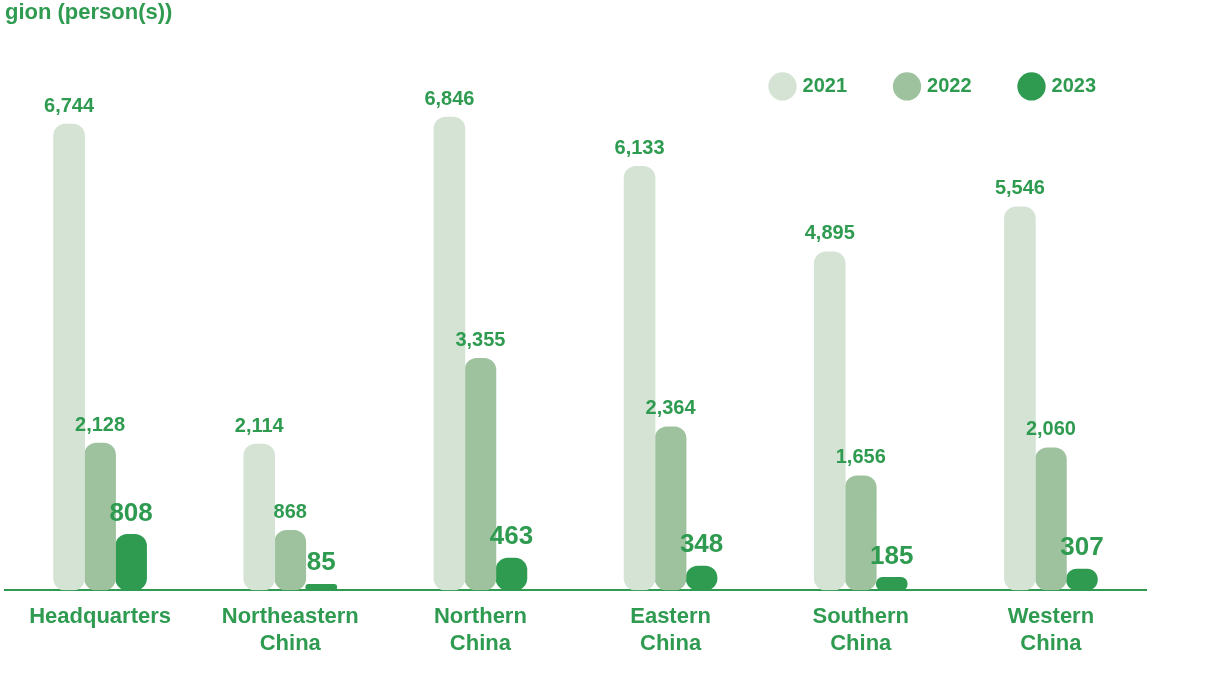 The width and height of the screenshot is (1206, 676). Describe the element at coordinates (89, 12) in the screenshot. I see `chart-title: gion (person(s))` at that location.